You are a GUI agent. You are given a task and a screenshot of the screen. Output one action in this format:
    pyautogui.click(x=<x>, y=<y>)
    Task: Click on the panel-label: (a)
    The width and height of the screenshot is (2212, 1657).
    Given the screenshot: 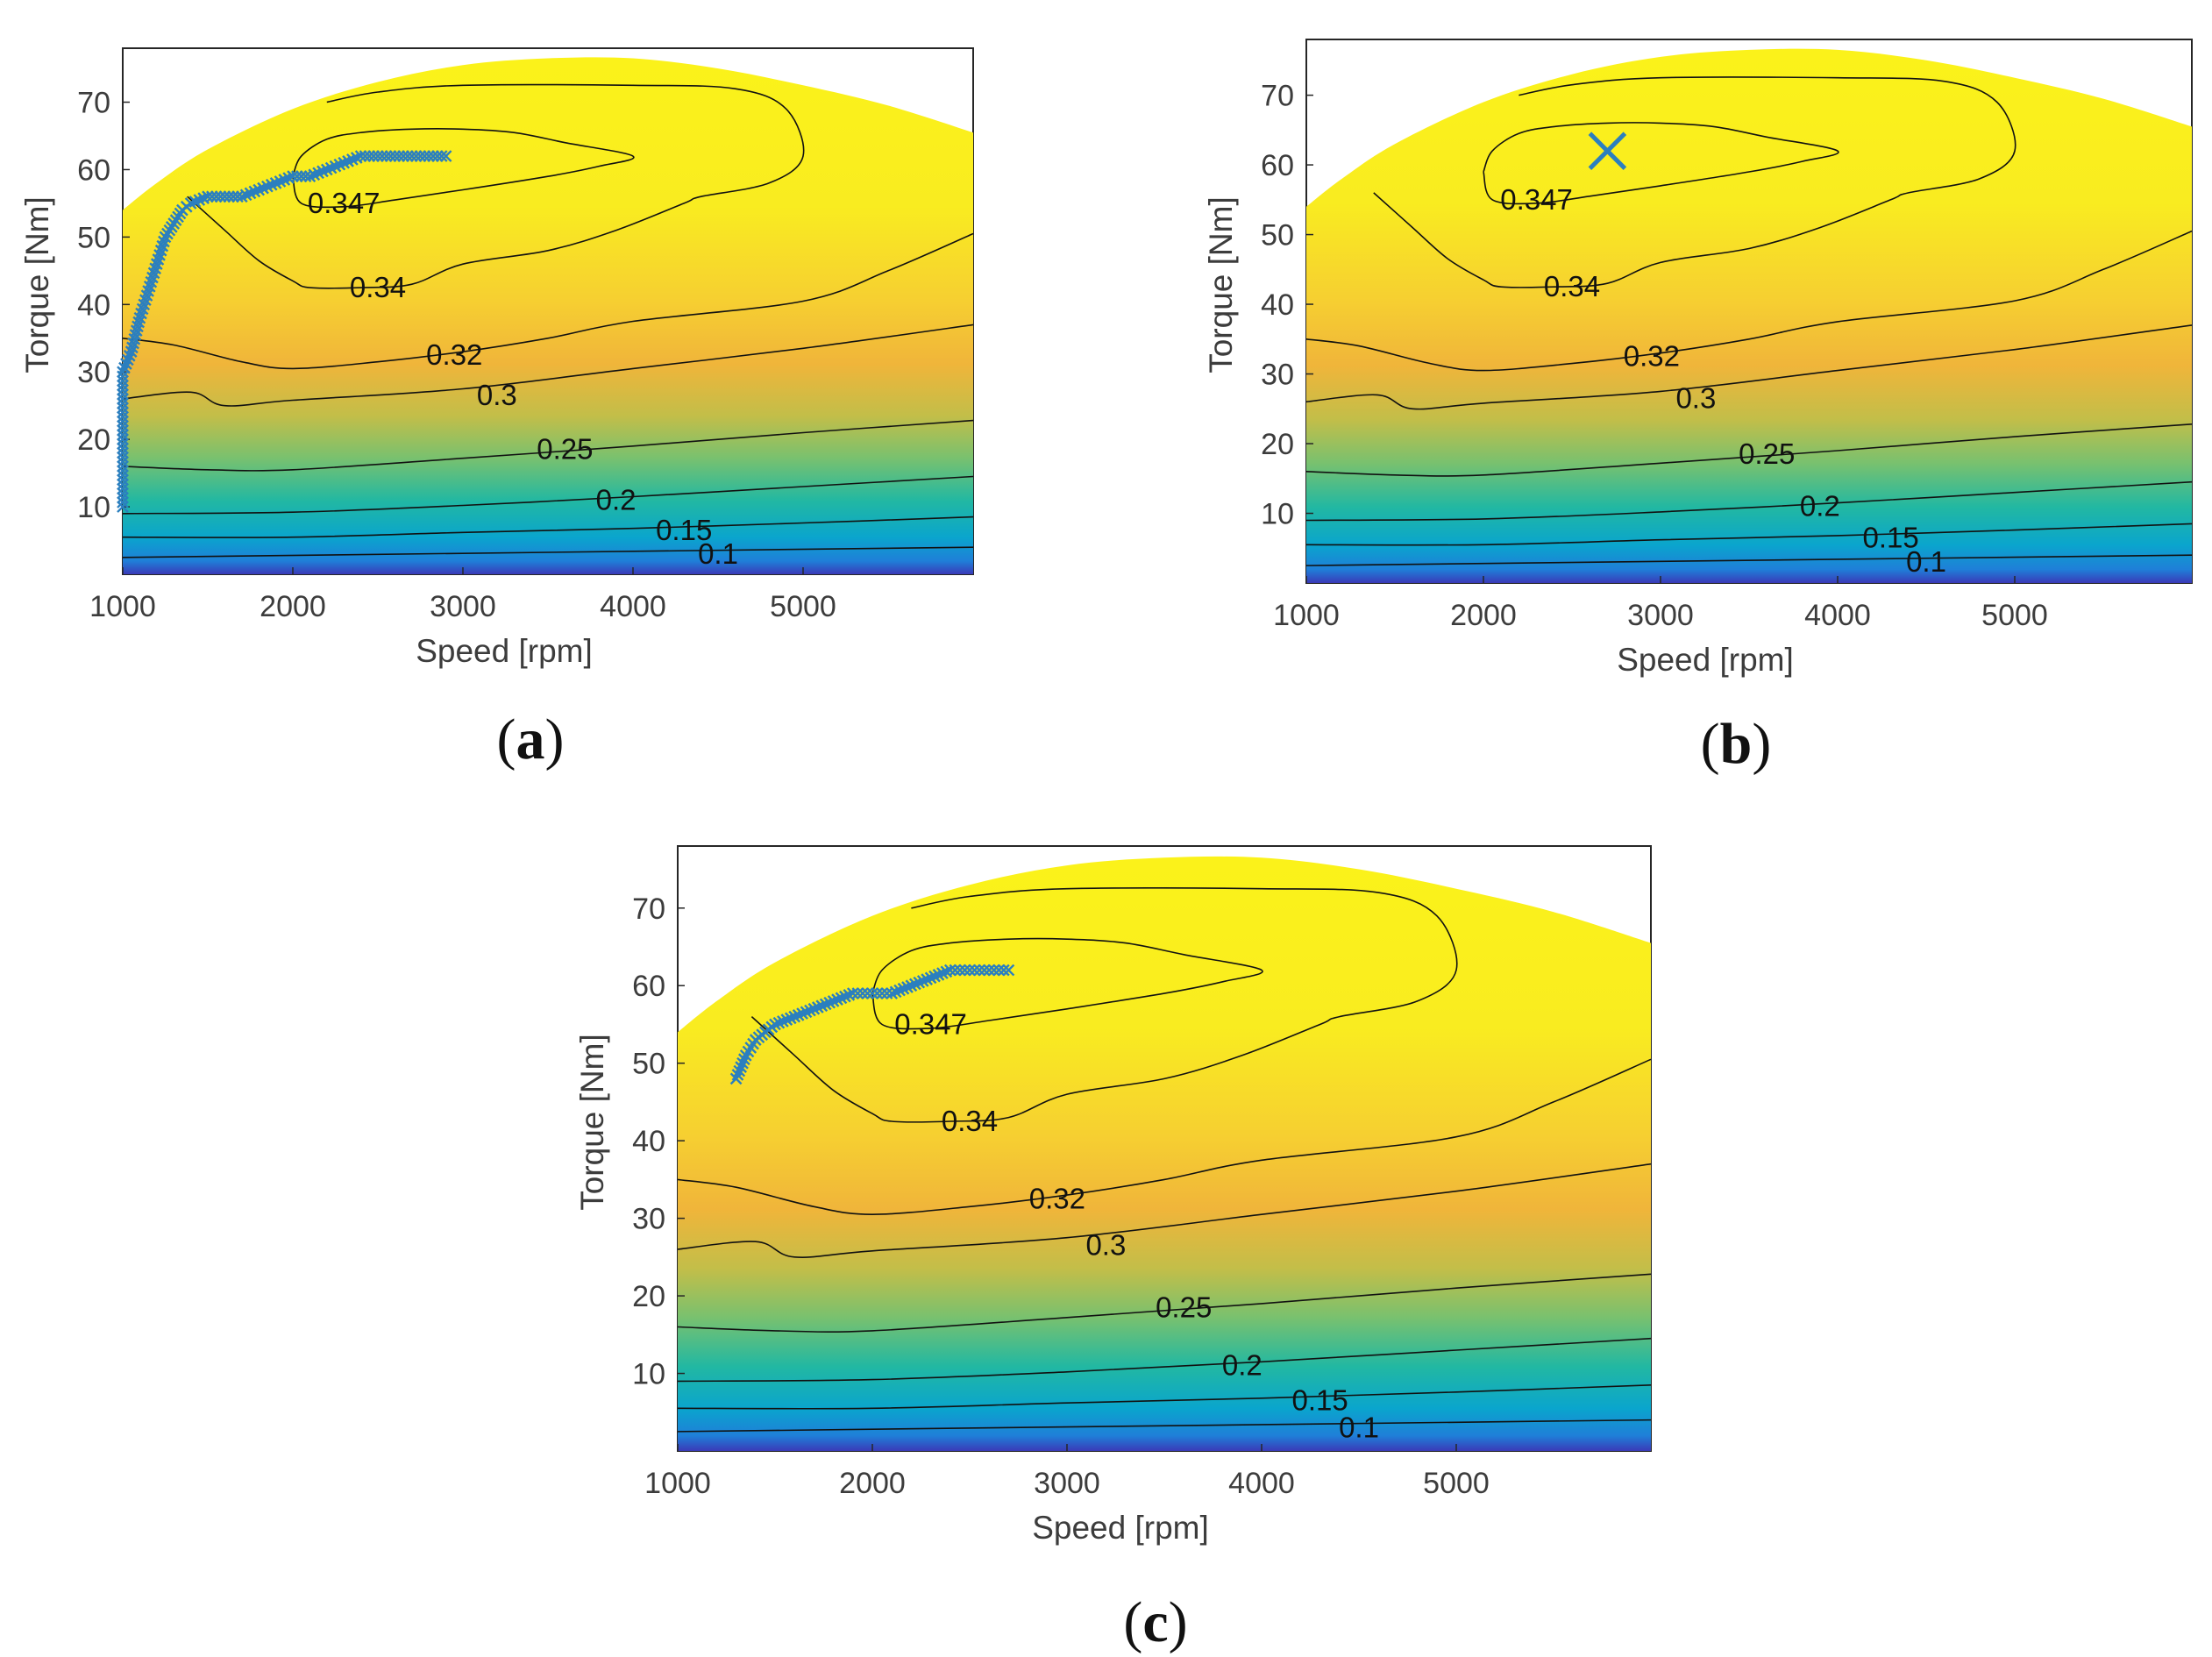 What is the action you would take?
    pyautogui.click(x=531, y=740)
    